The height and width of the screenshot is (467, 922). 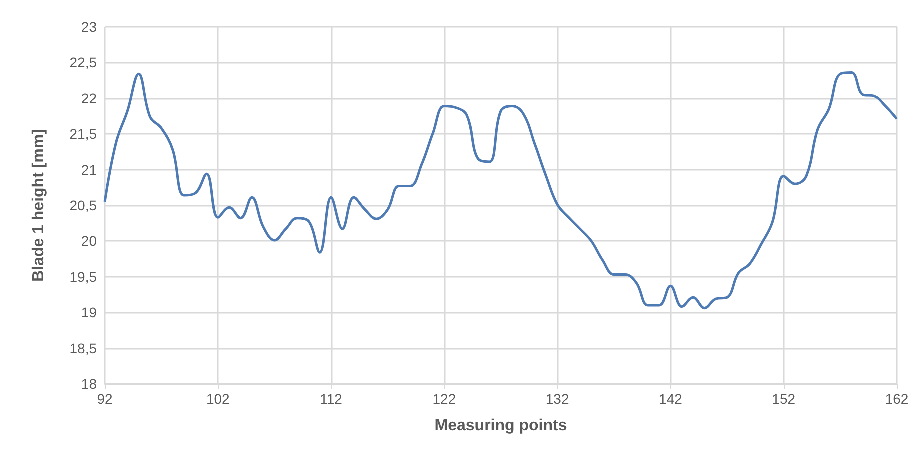 What do you see at coordinates (558, 399) in the screenshot?
I see `x-tick-label: 132` at bounding box center [558, 399].